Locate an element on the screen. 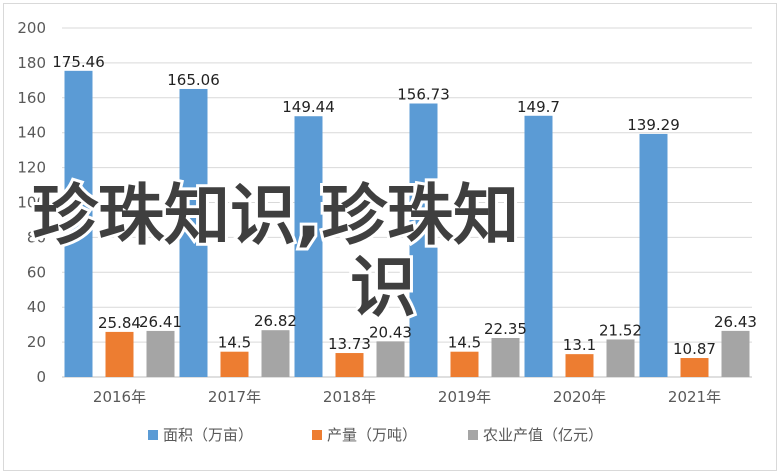  x-tick-label-3: 2019年 is located at coordinates (464, 397).